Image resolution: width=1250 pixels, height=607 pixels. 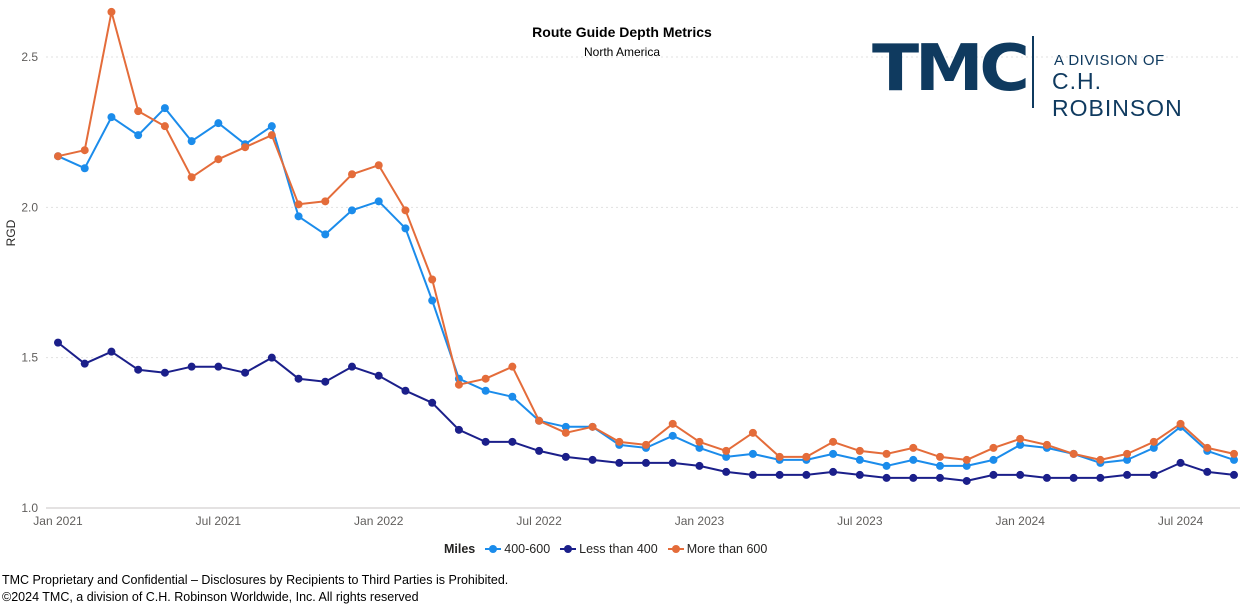 What do you see at coordinates (1033, 72) in the screenshot?
I see `logo-divider` at bounding box center [1033, 72].